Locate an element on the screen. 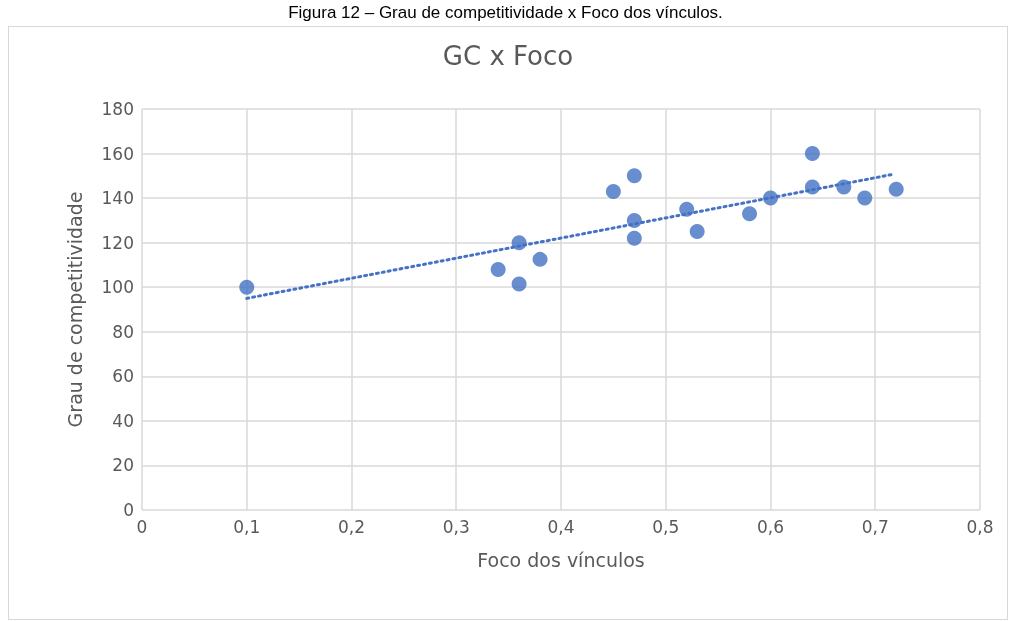  y-tick-label: 140 is located at coordinates (117, 198).